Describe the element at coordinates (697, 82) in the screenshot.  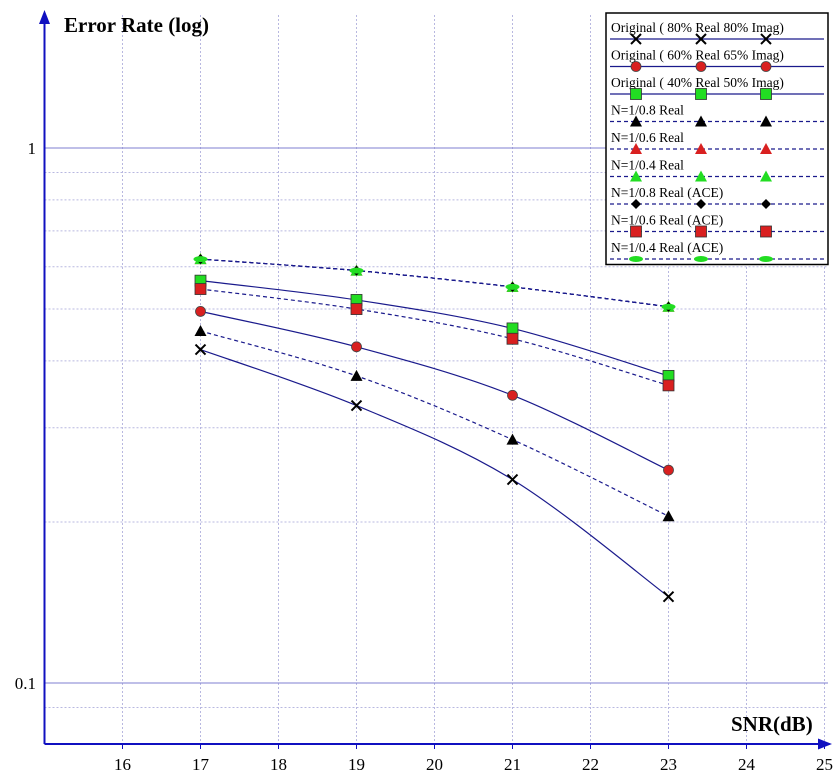
I see `legend-label: Original ( 40% Real 50% Imag)` at that location.